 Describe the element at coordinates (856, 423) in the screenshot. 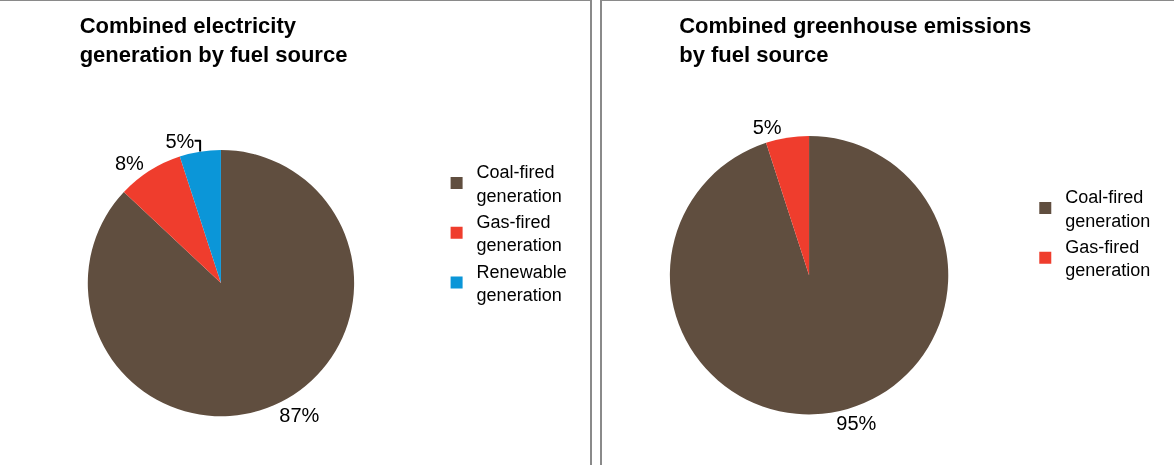

I see `data-label: 95%` at that location.